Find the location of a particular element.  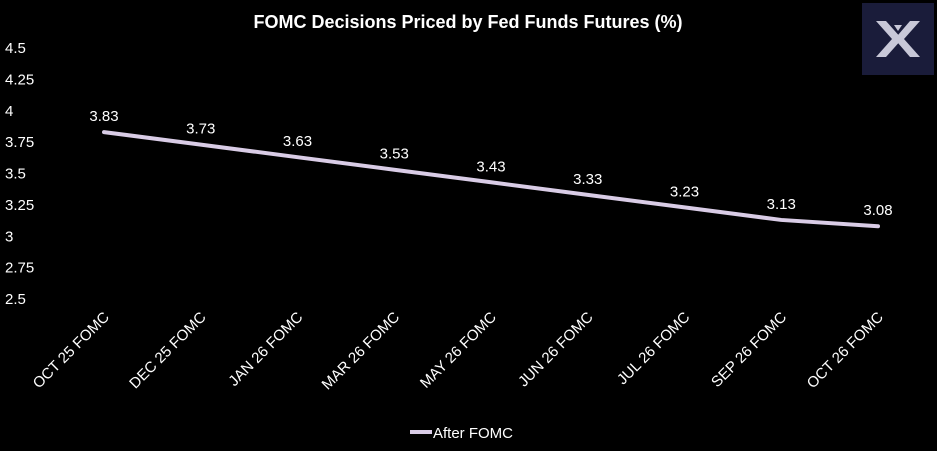

legend: After FOMC is located at coordinates (461, 433).